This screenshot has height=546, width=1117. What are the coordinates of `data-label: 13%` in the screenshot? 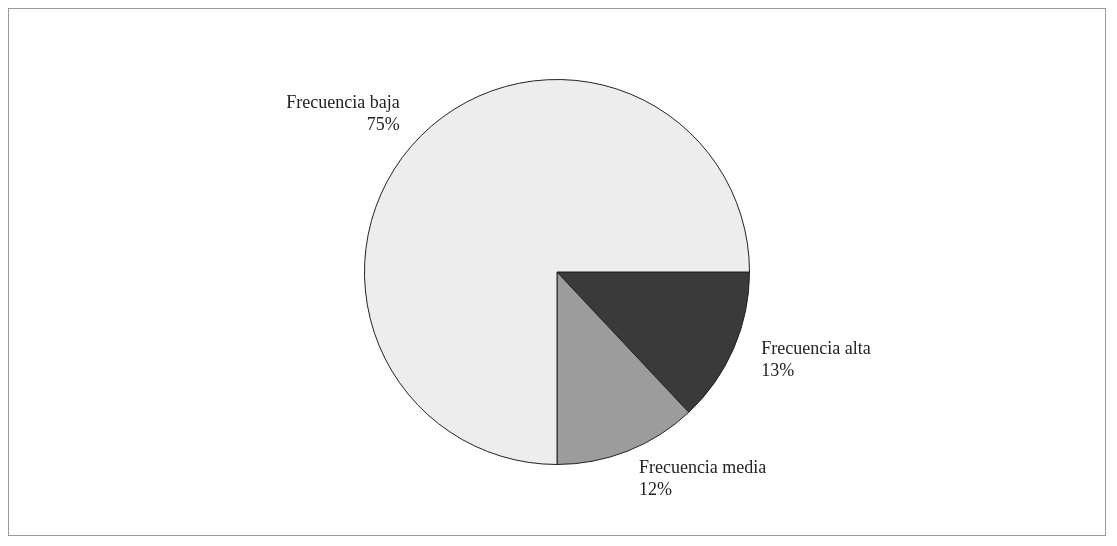 It's located at (778, 370).